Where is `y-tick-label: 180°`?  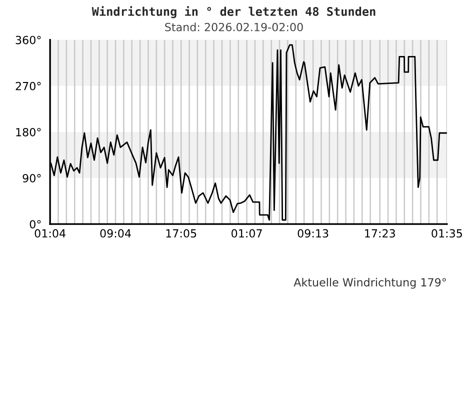 y-tick-label: 180° is located at coordinates (28, 132).